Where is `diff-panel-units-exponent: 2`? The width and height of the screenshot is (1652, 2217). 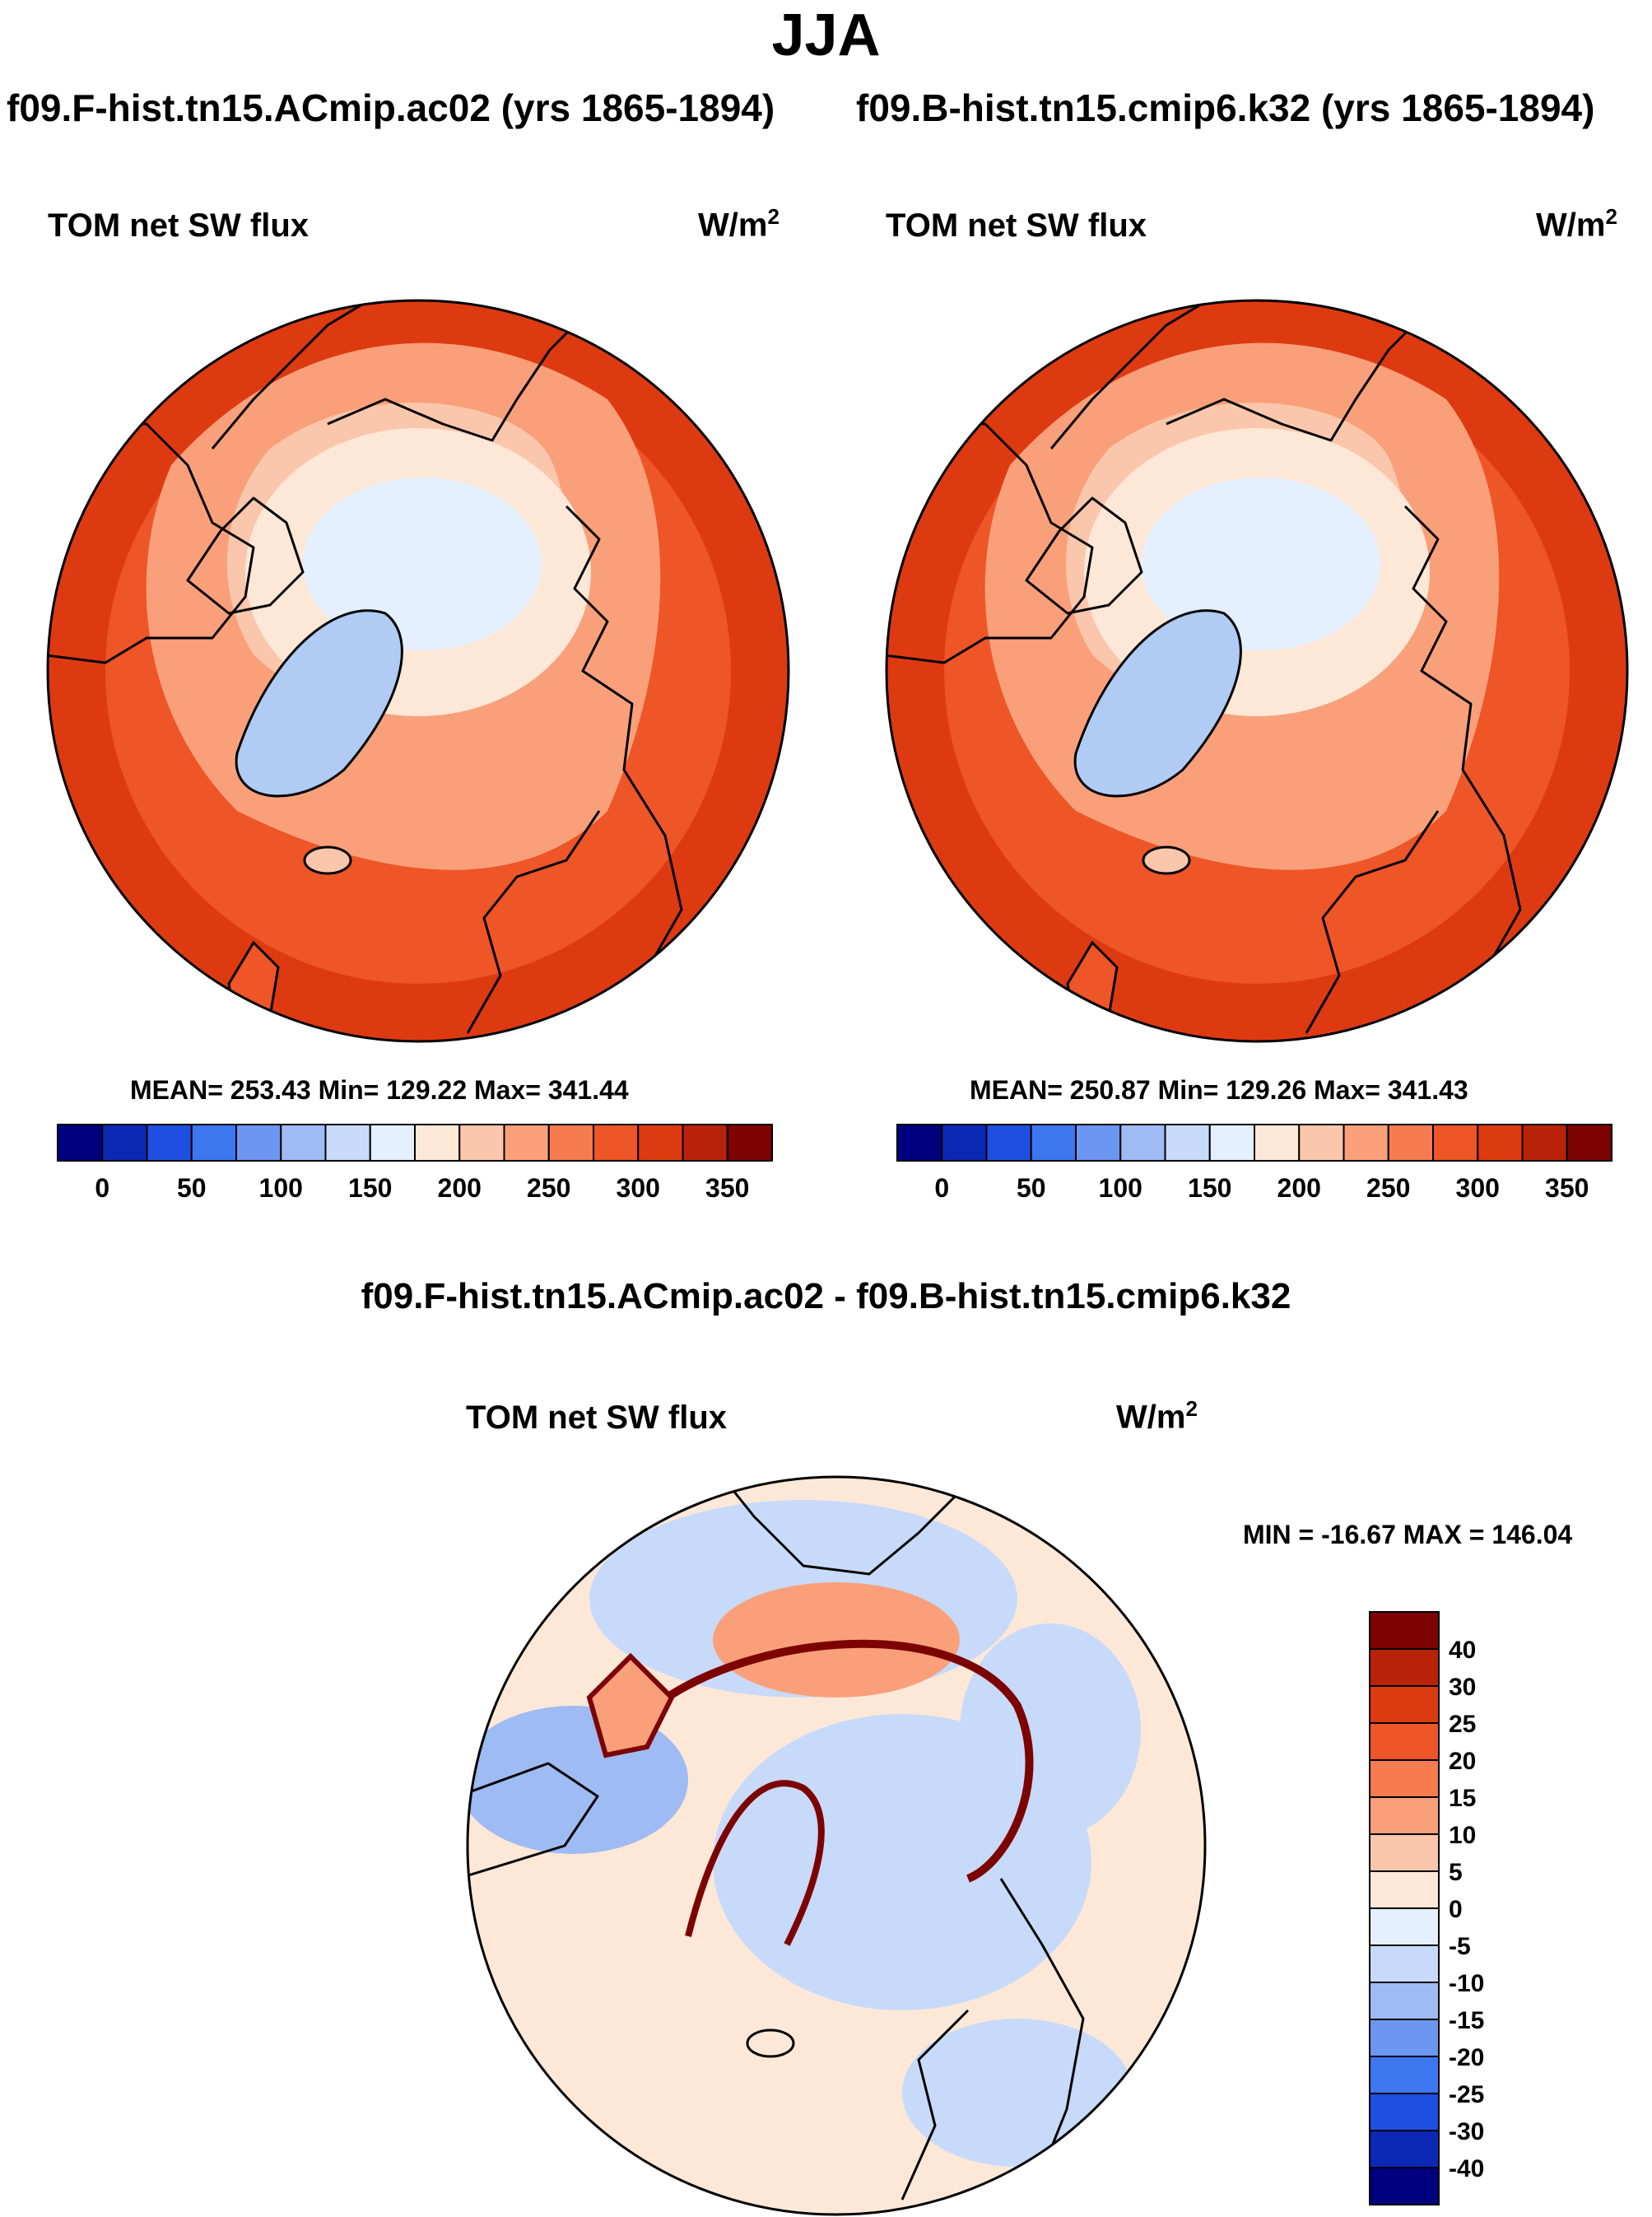
diff-panel-units-exponent: 2 is located at coordinates (1191, 1408).